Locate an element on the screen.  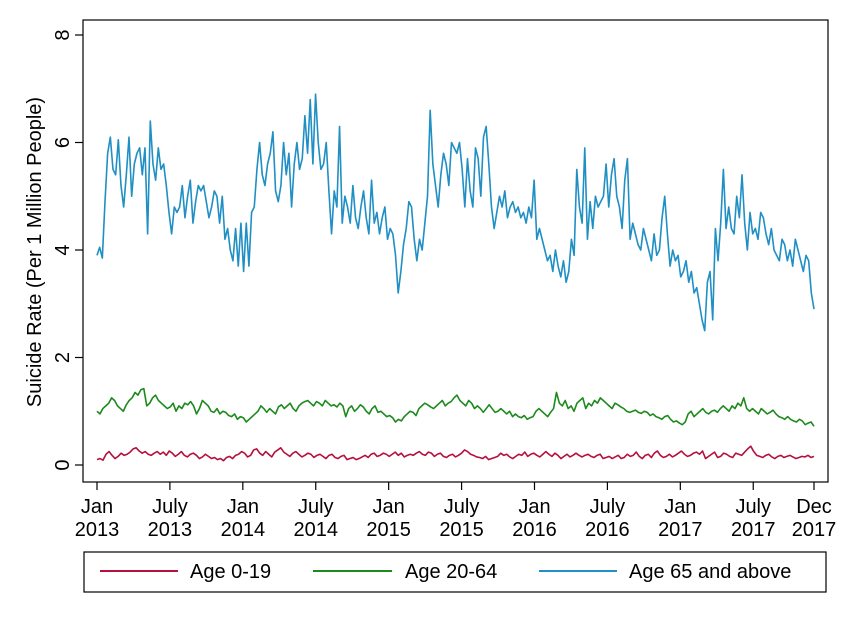
legend-label-2: Age 20-64 is located at coordinates (451, 572).